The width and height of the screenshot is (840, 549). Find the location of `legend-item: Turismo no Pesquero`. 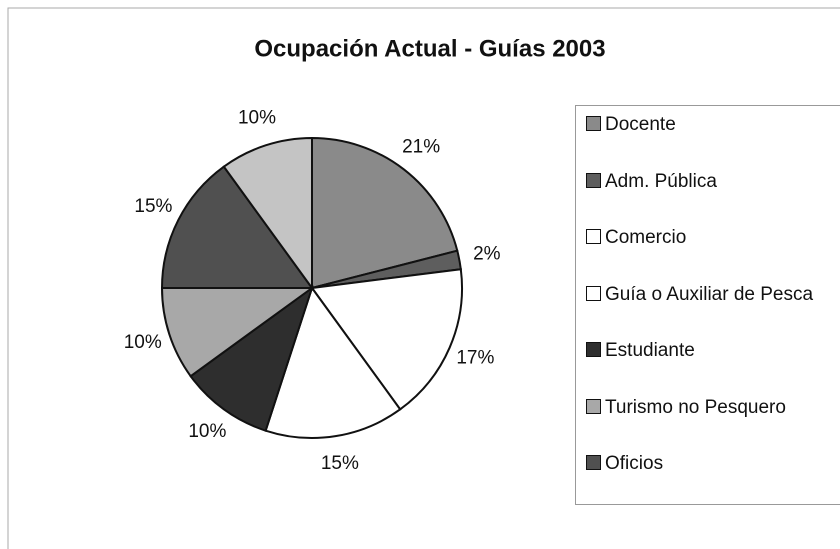

legend-item: Turismo no Pesquero is located at coordinates (713, 408).